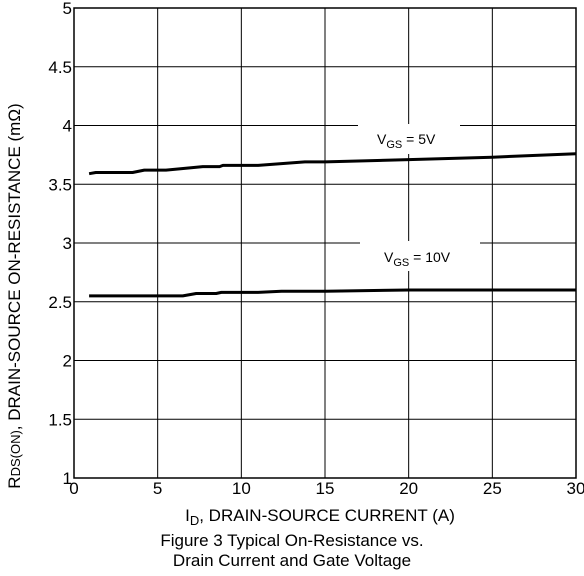 Image resolution: width=584 pixels, height=576 pixels. I want to click on y-axis-label-sub: DS(ON), so click(15, 453).